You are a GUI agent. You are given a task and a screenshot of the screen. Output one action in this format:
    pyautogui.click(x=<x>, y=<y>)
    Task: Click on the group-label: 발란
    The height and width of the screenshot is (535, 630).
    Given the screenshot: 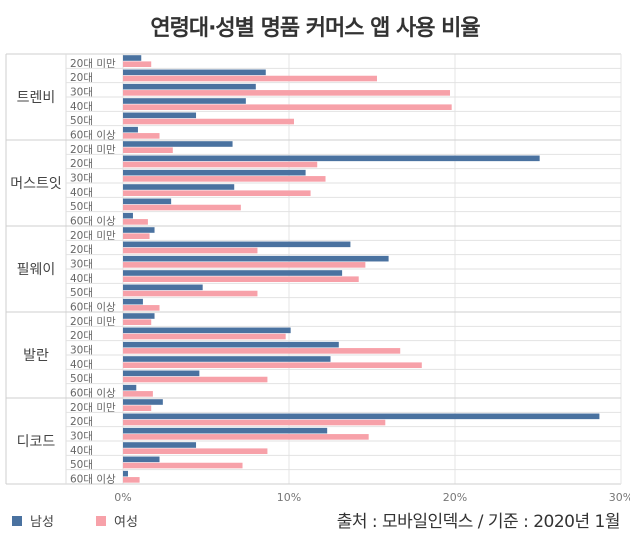 What is the action you would take?
    pyautogui.click(x=36, y=356)
    